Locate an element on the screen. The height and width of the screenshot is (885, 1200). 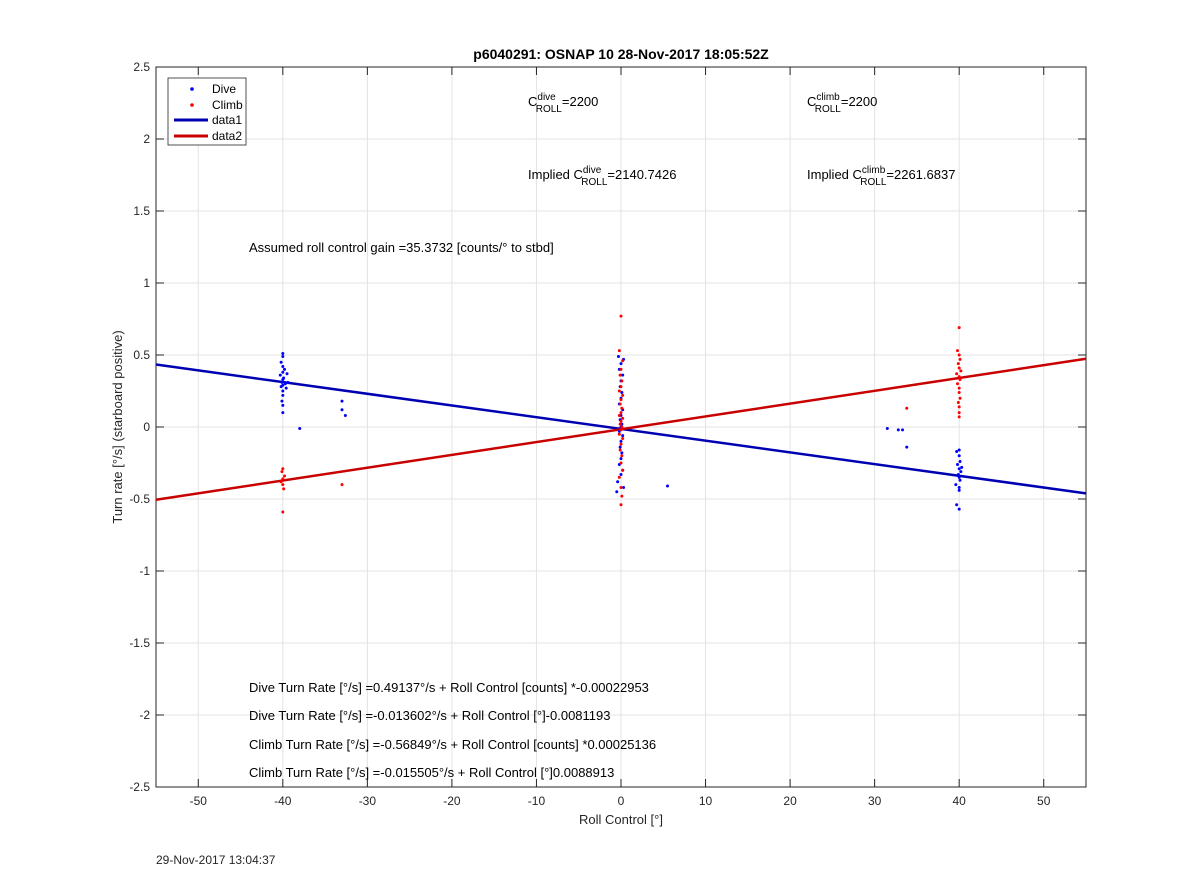
x-tick-label: 50 is located at coordinates (1044, 801).